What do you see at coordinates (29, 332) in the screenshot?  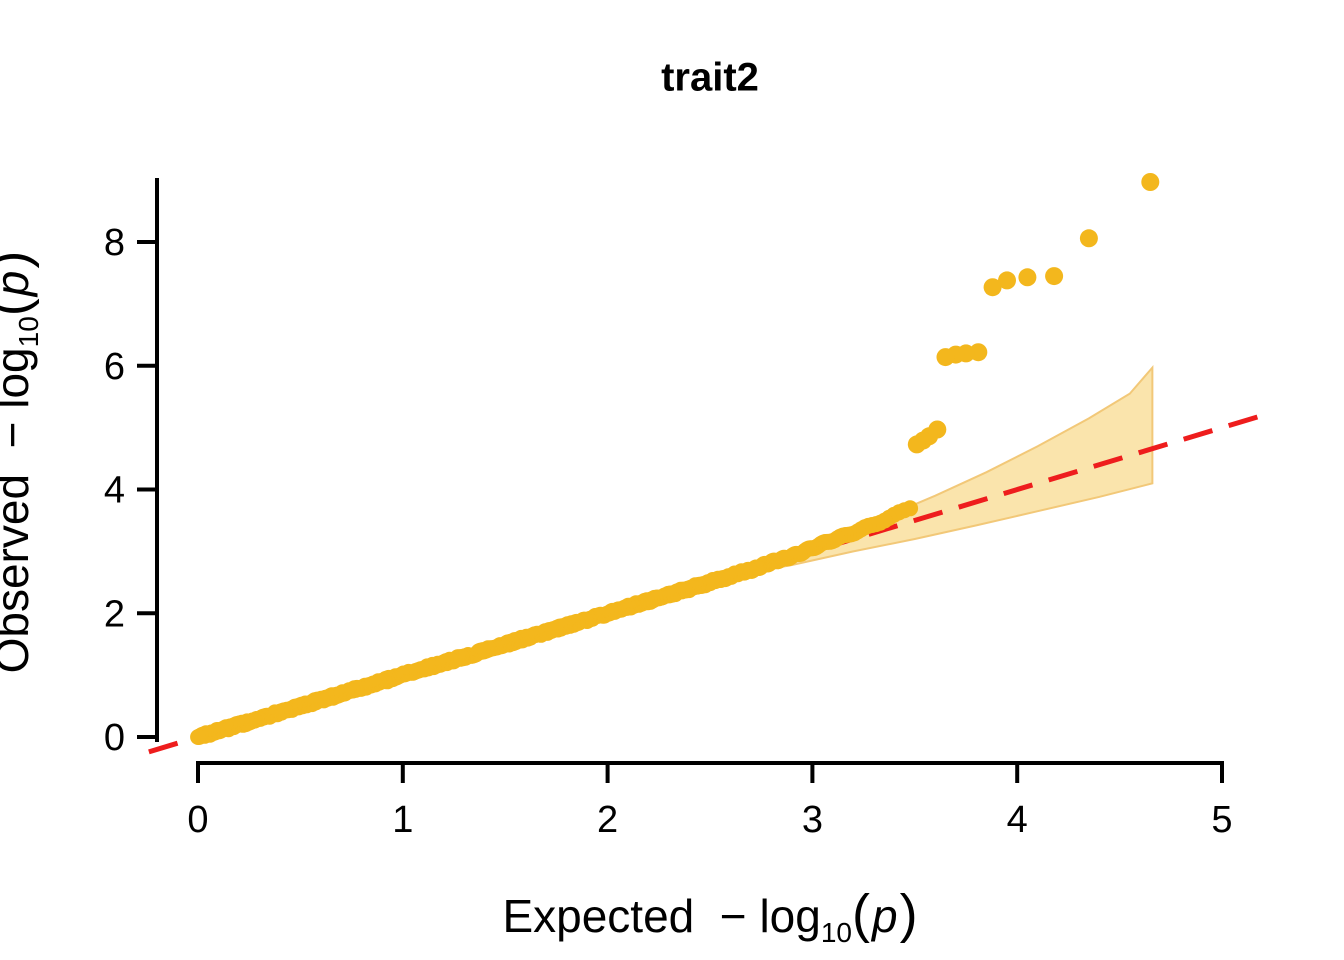 I see `y-axis-label-subscript: 10` at bounding box center [29, 332].